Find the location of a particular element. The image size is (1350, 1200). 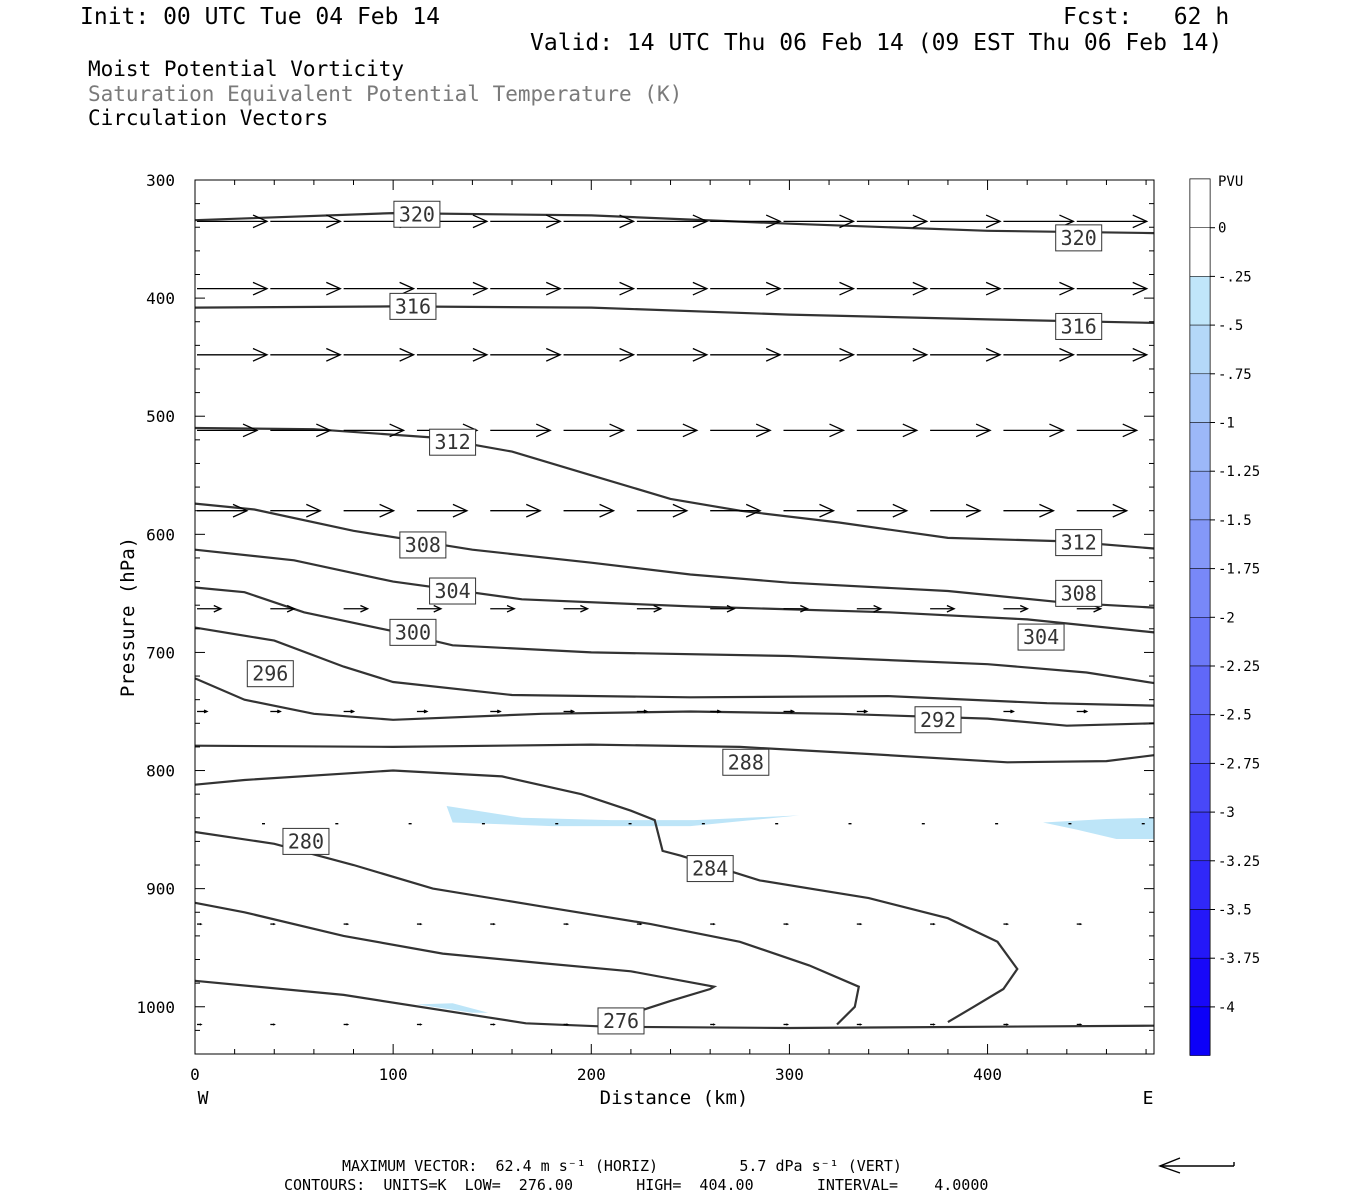

contour-label-extra-4: 304 is located at coordinates (1041, 637).